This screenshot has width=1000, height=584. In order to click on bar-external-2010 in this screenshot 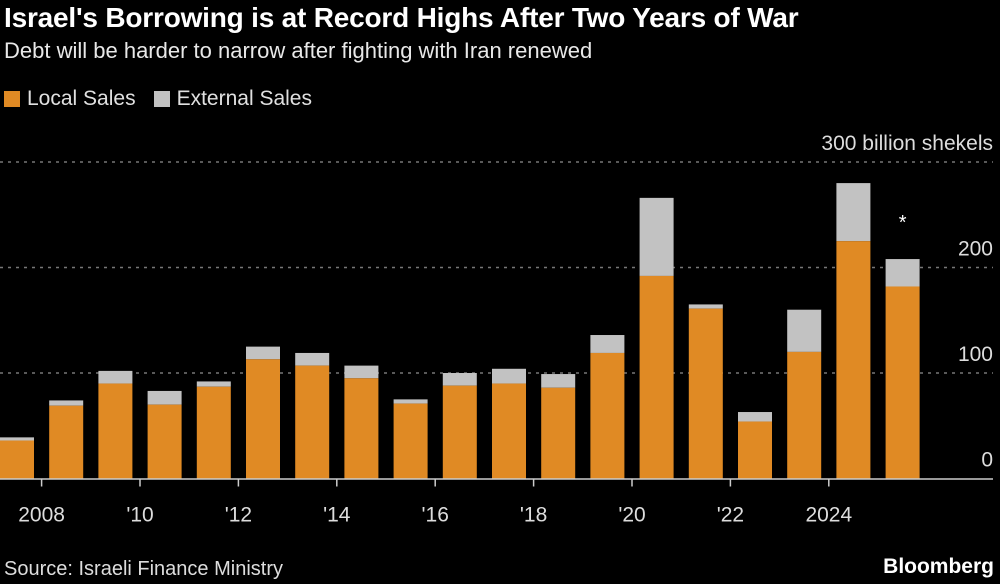, I will do `click(164, 397)`.